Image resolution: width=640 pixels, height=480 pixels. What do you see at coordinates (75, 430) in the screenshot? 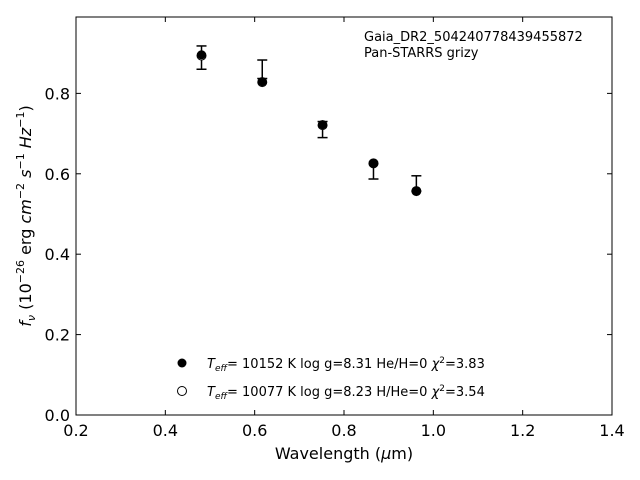
I see `x-tick-label: 0.2` at bounding box center [75, 430].